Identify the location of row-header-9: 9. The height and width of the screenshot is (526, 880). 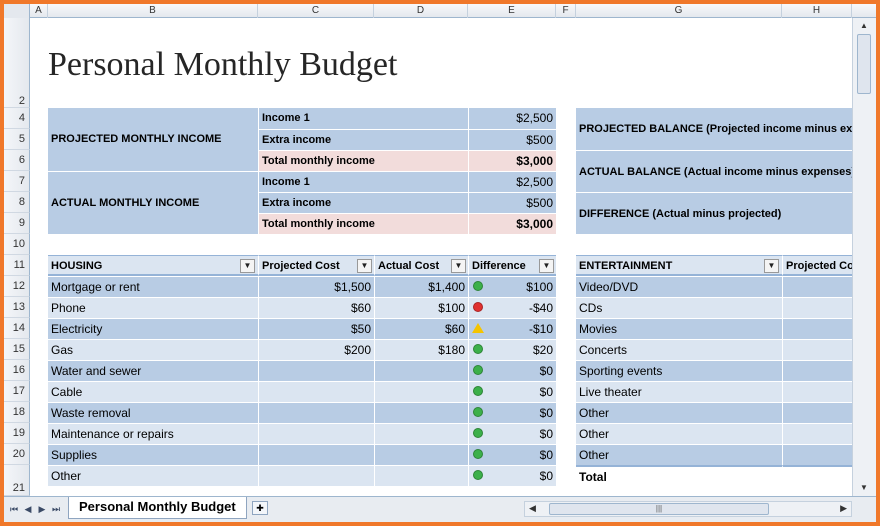
(17, 223).